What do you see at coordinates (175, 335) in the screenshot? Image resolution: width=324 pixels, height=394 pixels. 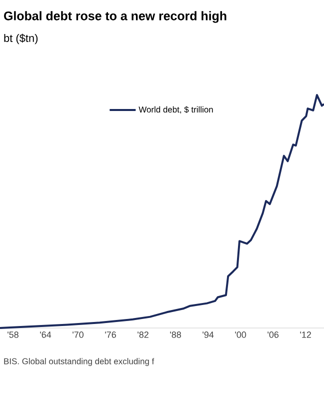 I see `x-tick-label: '88` at bounding box center [175, 335].